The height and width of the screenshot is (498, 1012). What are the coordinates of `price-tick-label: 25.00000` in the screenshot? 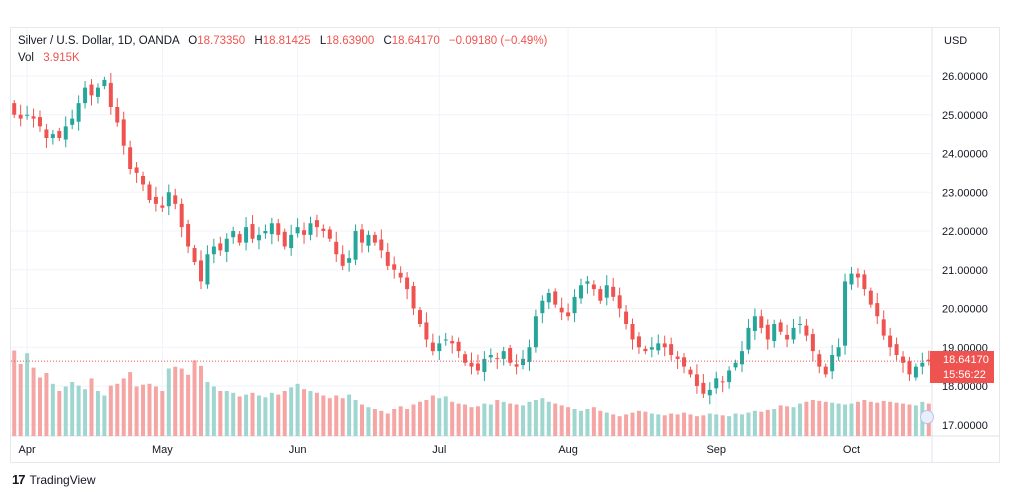 It's located at (965, 116).